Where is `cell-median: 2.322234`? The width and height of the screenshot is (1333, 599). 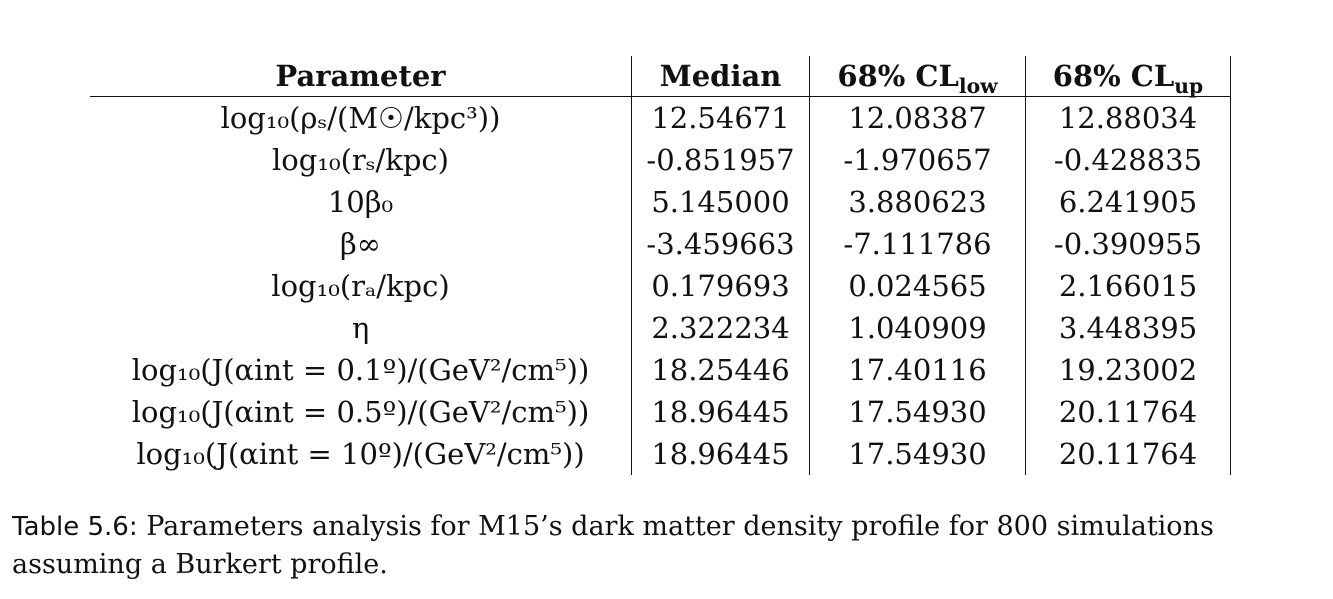
cell-median: 2.322234 is located at coordinates (720, 328).